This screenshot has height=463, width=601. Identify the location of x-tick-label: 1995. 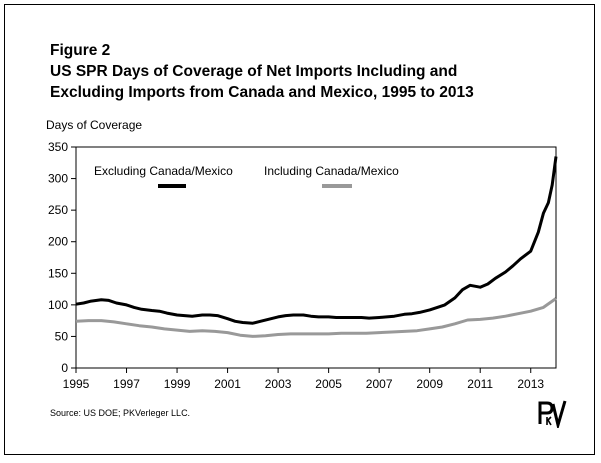
(76, 384).